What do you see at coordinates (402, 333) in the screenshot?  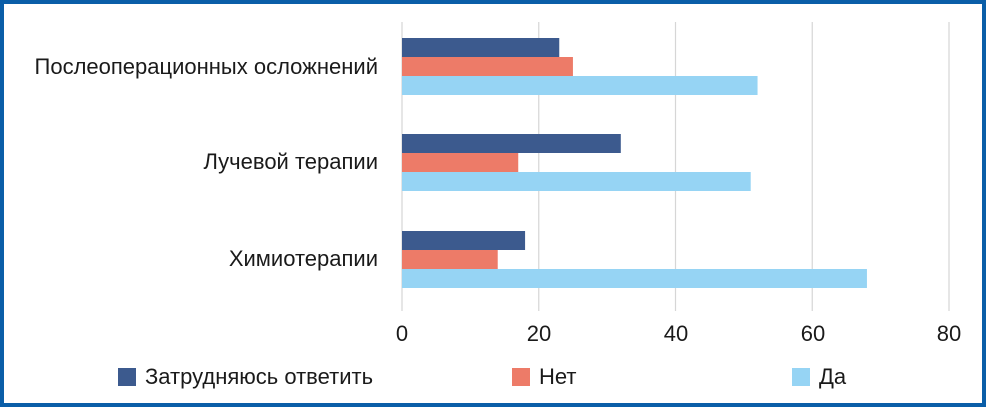 I see `tick-label-0: 0` at bounding box center [402, 333].